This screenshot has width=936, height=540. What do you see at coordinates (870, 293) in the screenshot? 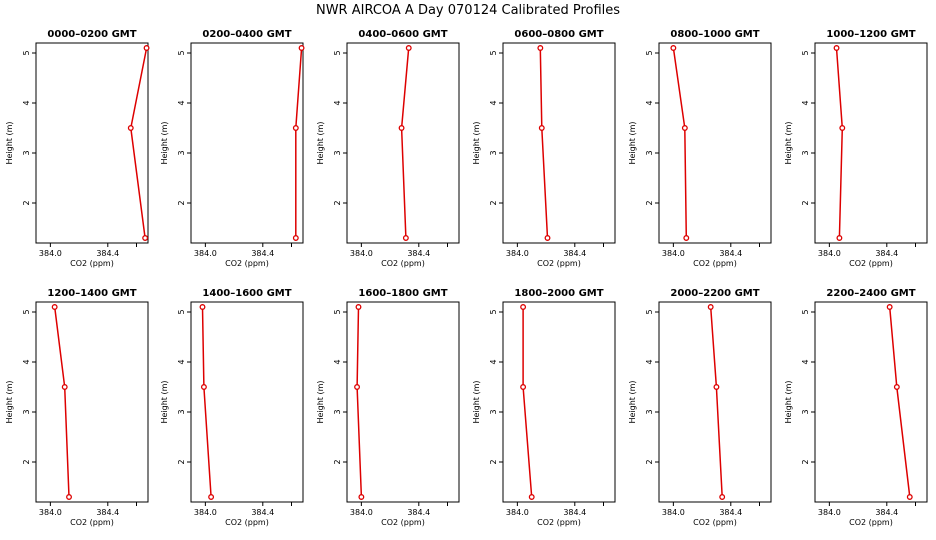
I see `panel-title: 2200–2400 GMT` at bounding box center [870, 293].